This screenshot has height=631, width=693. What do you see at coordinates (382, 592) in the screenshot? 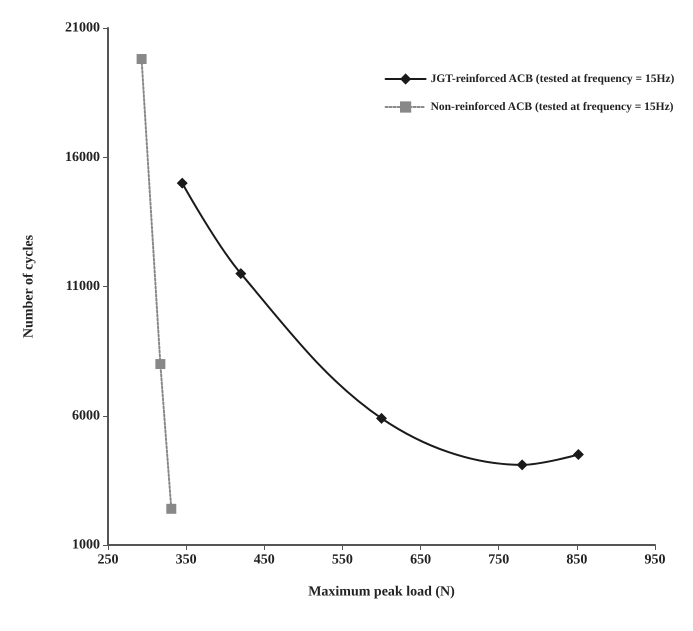
I see `x-axis-title: Maximum peak load (N)` at bounding box center [382, 592].